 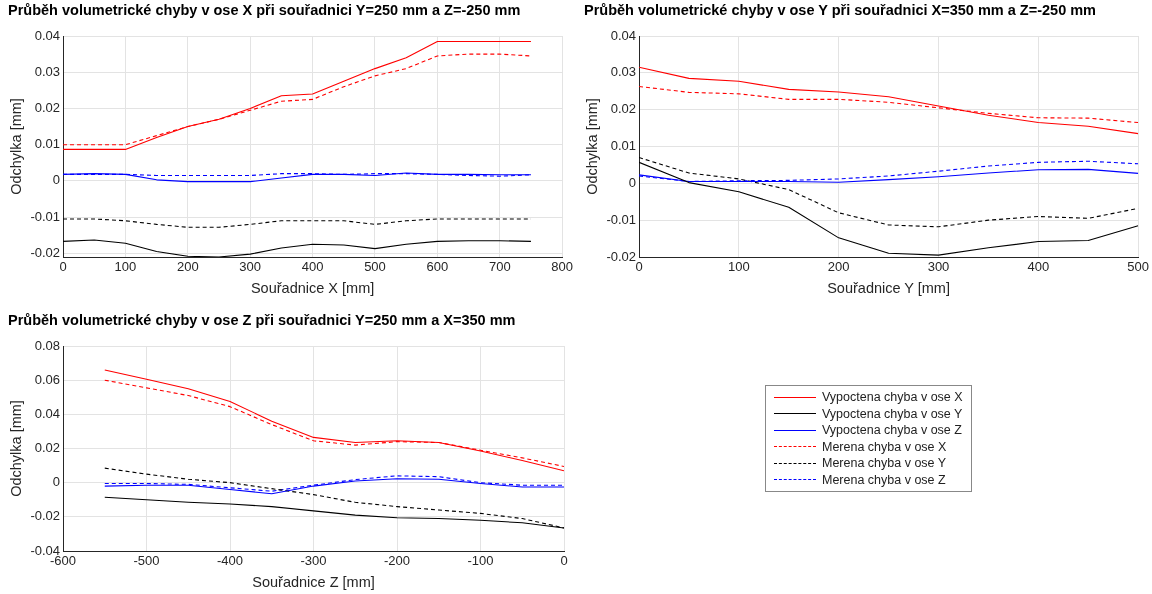 What do you see at coordinates (499, 267) in the screenshot?
I see `x-tick-label: 700` at bounding box center [499, 267].